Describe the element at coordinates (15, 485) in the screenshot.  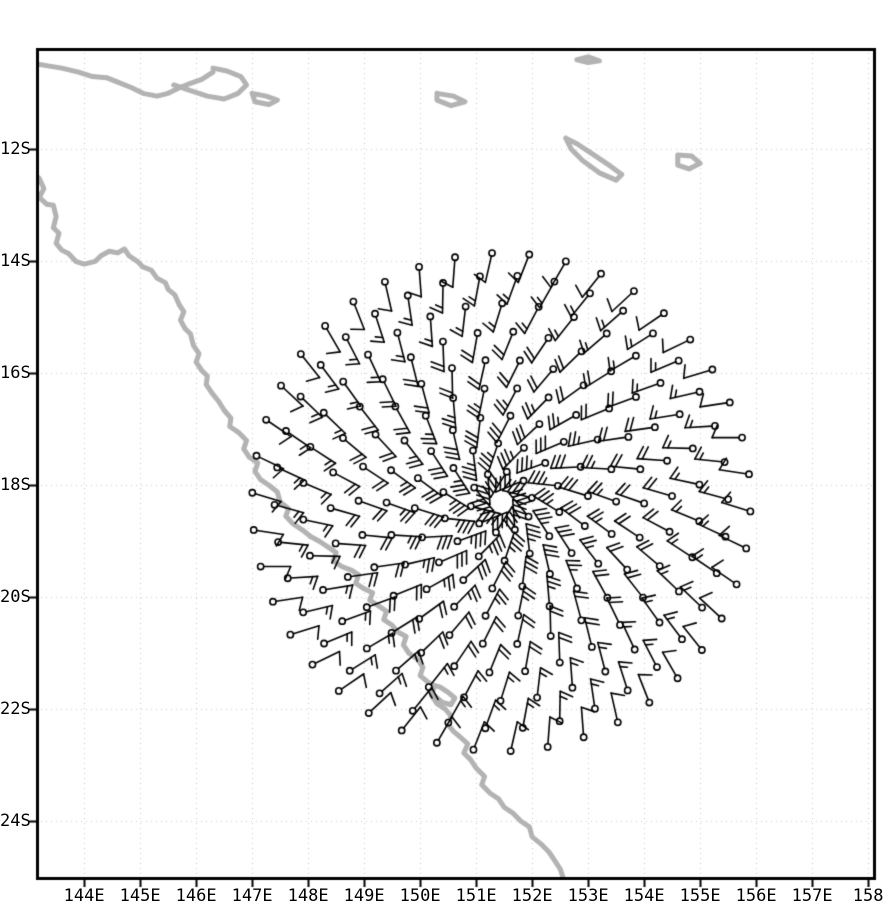
I see `y-axis-tick-label: 18S` at that location.